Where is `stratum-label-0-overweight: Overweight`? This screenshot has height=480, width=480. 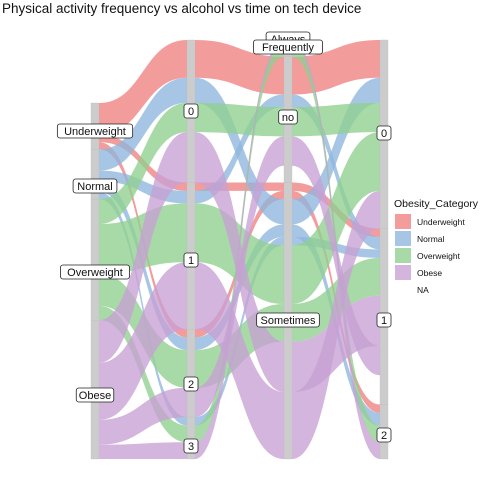 stratum-label-0-overweight: Overweight is located at coordinates (95, 272).